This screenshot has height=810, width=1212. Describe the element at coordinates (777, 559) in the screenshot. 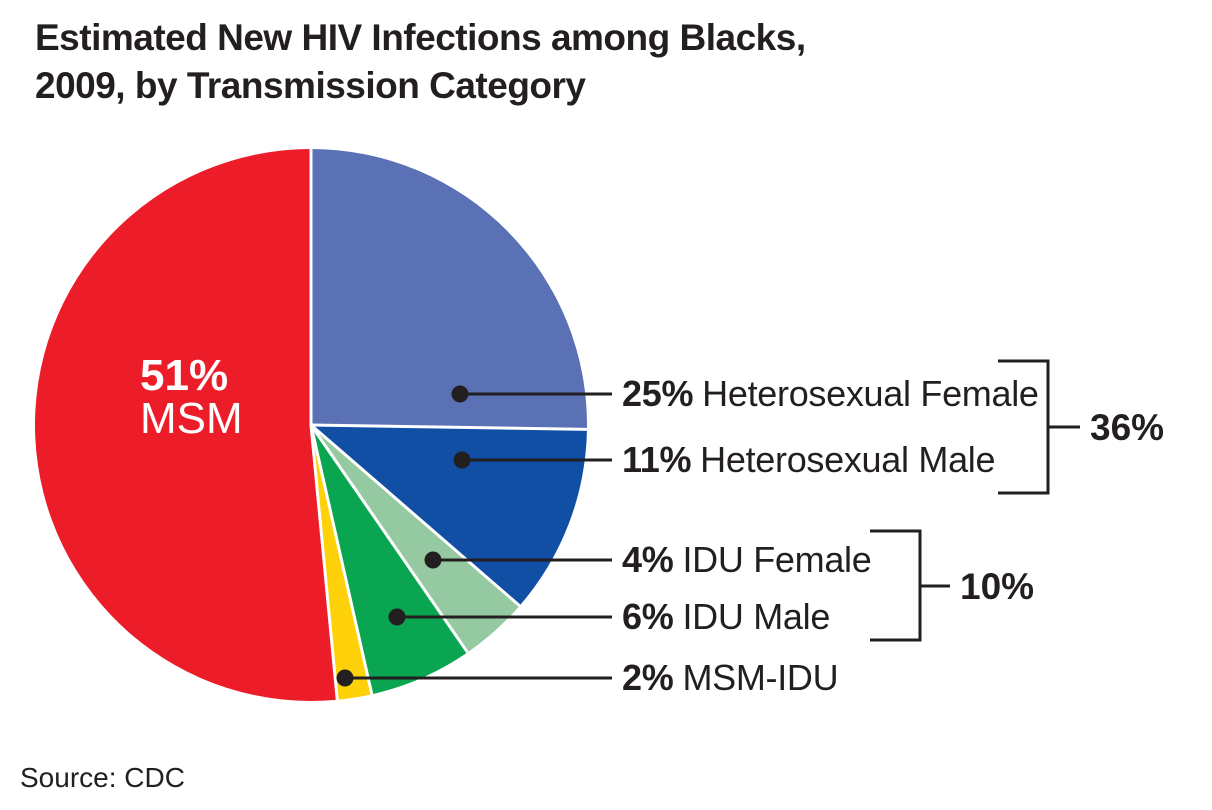

I see `callout-label-idu-female: IDU Female` at that location.